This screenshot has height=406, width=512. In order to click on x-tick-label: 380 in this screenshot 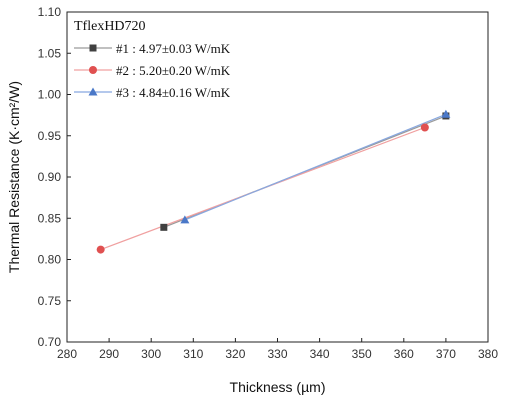, I will do `click(488, 354)`.